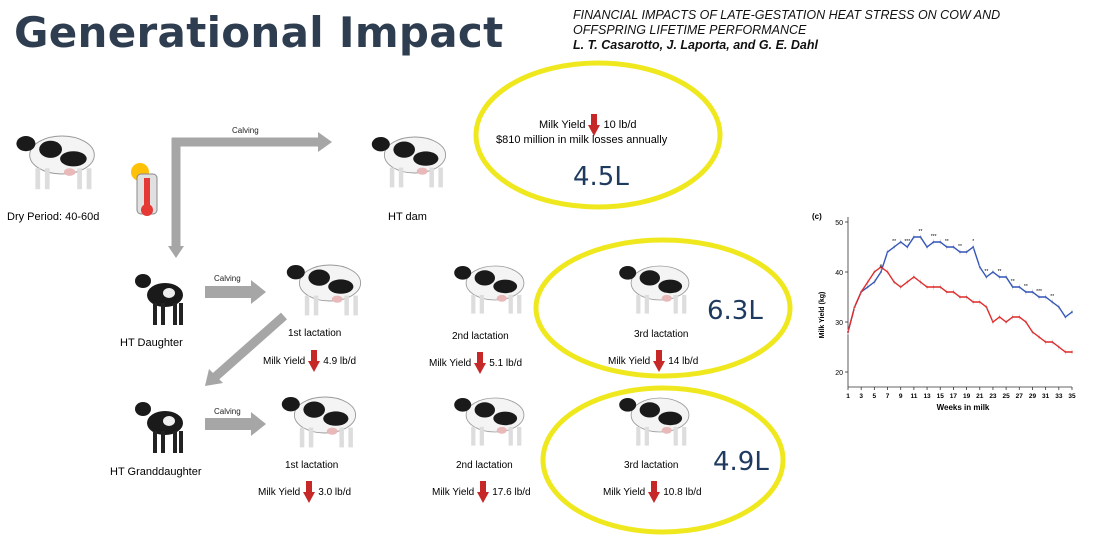 The height and width of the screenshot is (557, 1100). What do you see at coordinates (1046, 396) in the screenshot?
I see `chart-x-tick-label: 31` at bounding box center [1046, 396].